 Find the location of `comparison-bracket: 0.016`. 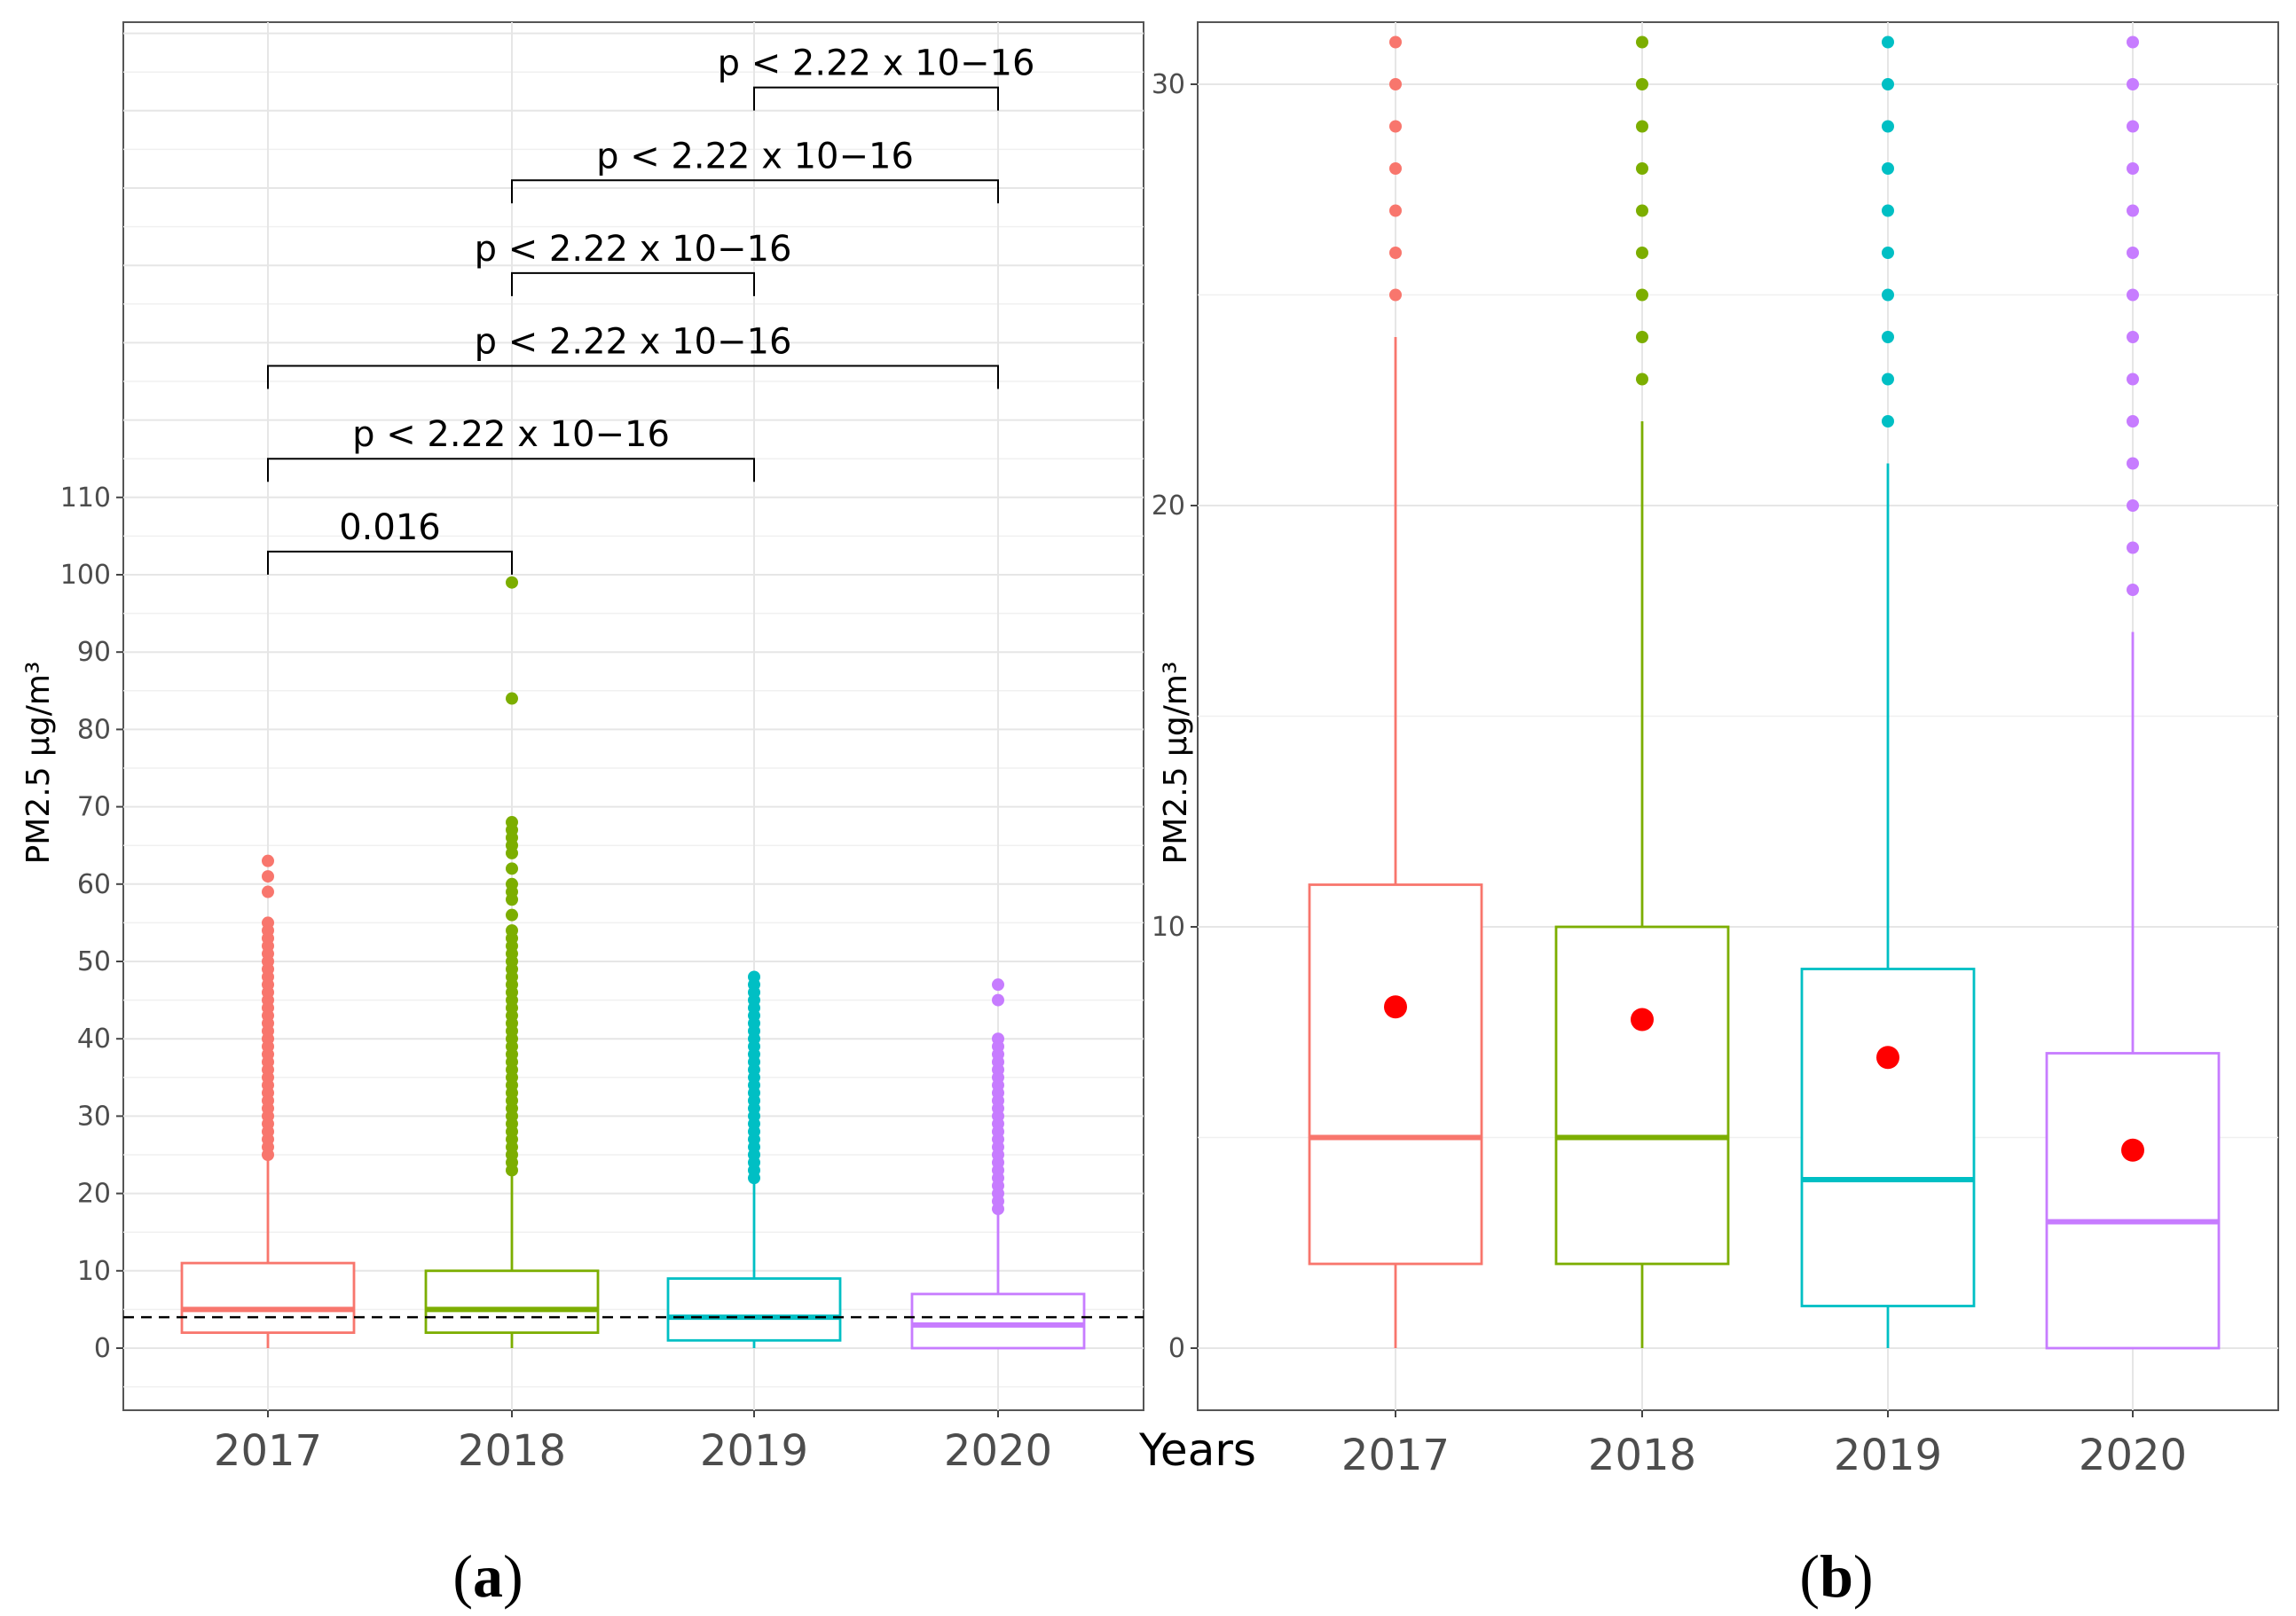

comparison-bracket: 0.016 is located at coordinates (390, 541).